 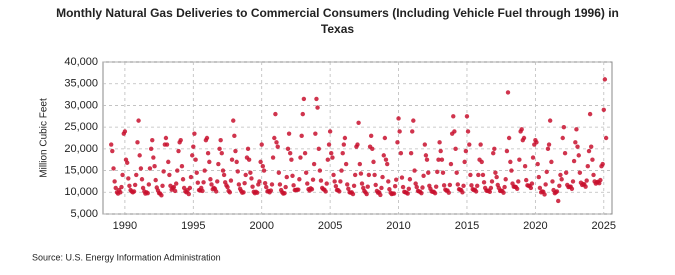 What do you see at coordinates (84, 214) in the screenshot?
I see `y-tick-label: 5,000` at bounding box center [84, 214].